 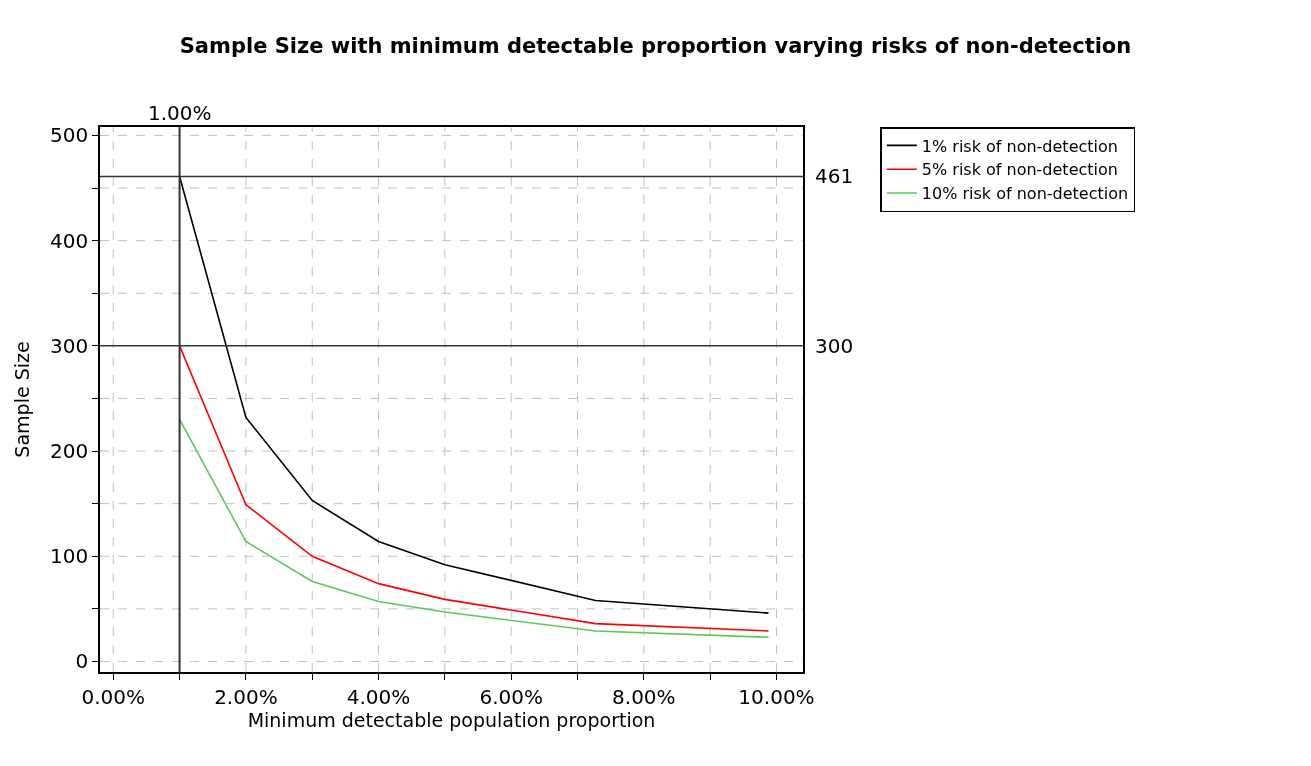 I want to click on x-tick-label: 2.00%, so click(x=246, y=696).